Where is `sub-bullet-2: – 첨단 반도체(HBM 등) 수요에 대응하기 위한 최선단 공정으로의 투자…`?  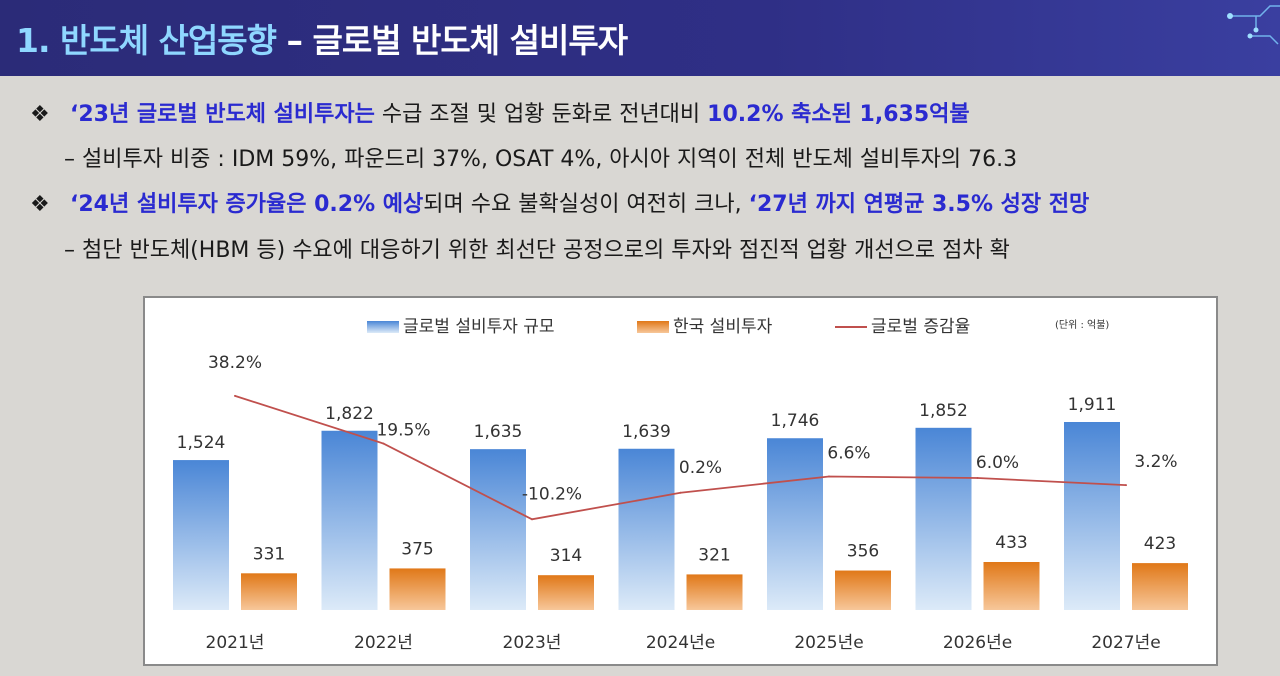
sub-bullet-2: – 첨단 반도체(HBM 등) 수요에 대응하기 위한 최선단 공정으로의 투자… is located at coordinates (537, 250).